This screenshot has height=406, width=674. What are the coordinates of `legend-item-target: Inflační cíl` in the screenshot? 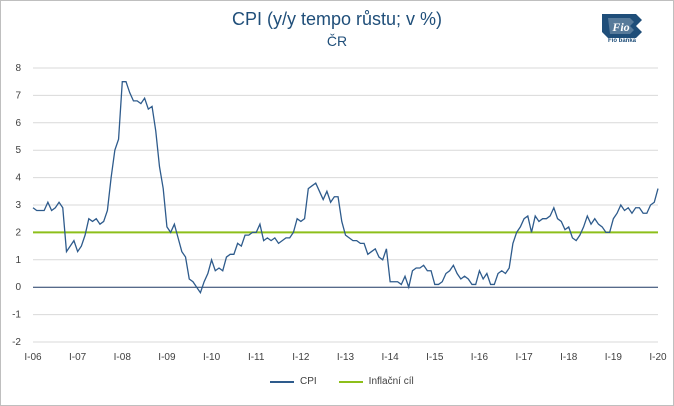 It's located at (376, 381).